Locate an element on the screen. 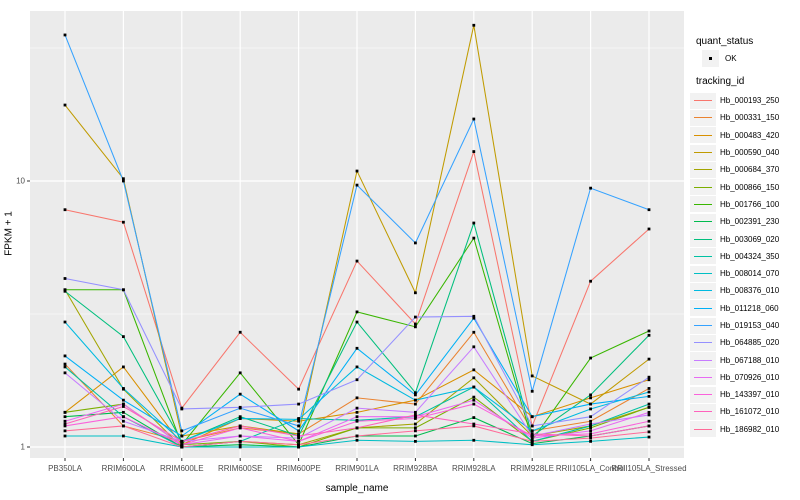 This screenshot has width=800, height=500. x-tick-label: RRIM600LA is located at coordinates (124, 468).